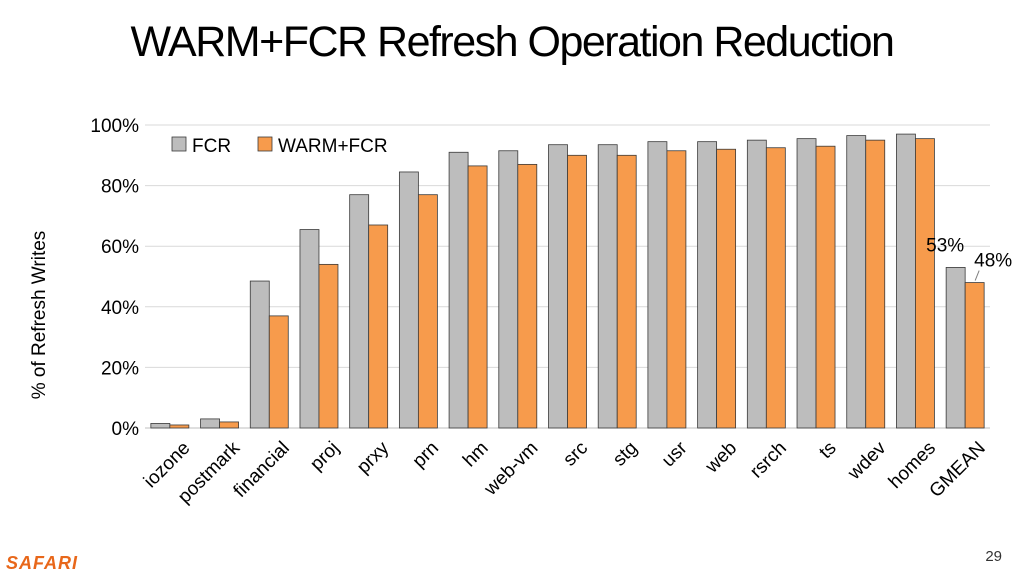 The width and height of the screenshot is (1024, 575). Describe the element at coordinates (721, 458) in the screenshot. I see `x-category-label: web` at that location.